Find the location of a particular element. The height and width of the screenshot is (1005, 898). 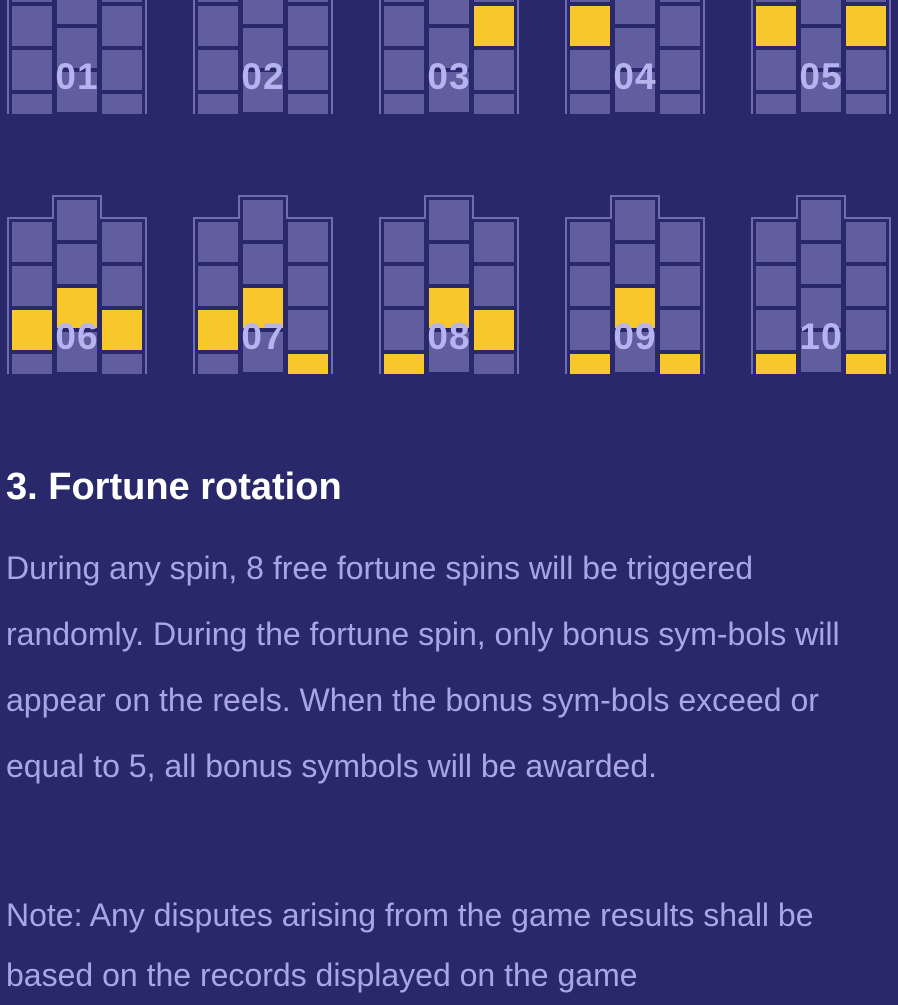

payline-number: 02 is located at coordinates (263, 76).